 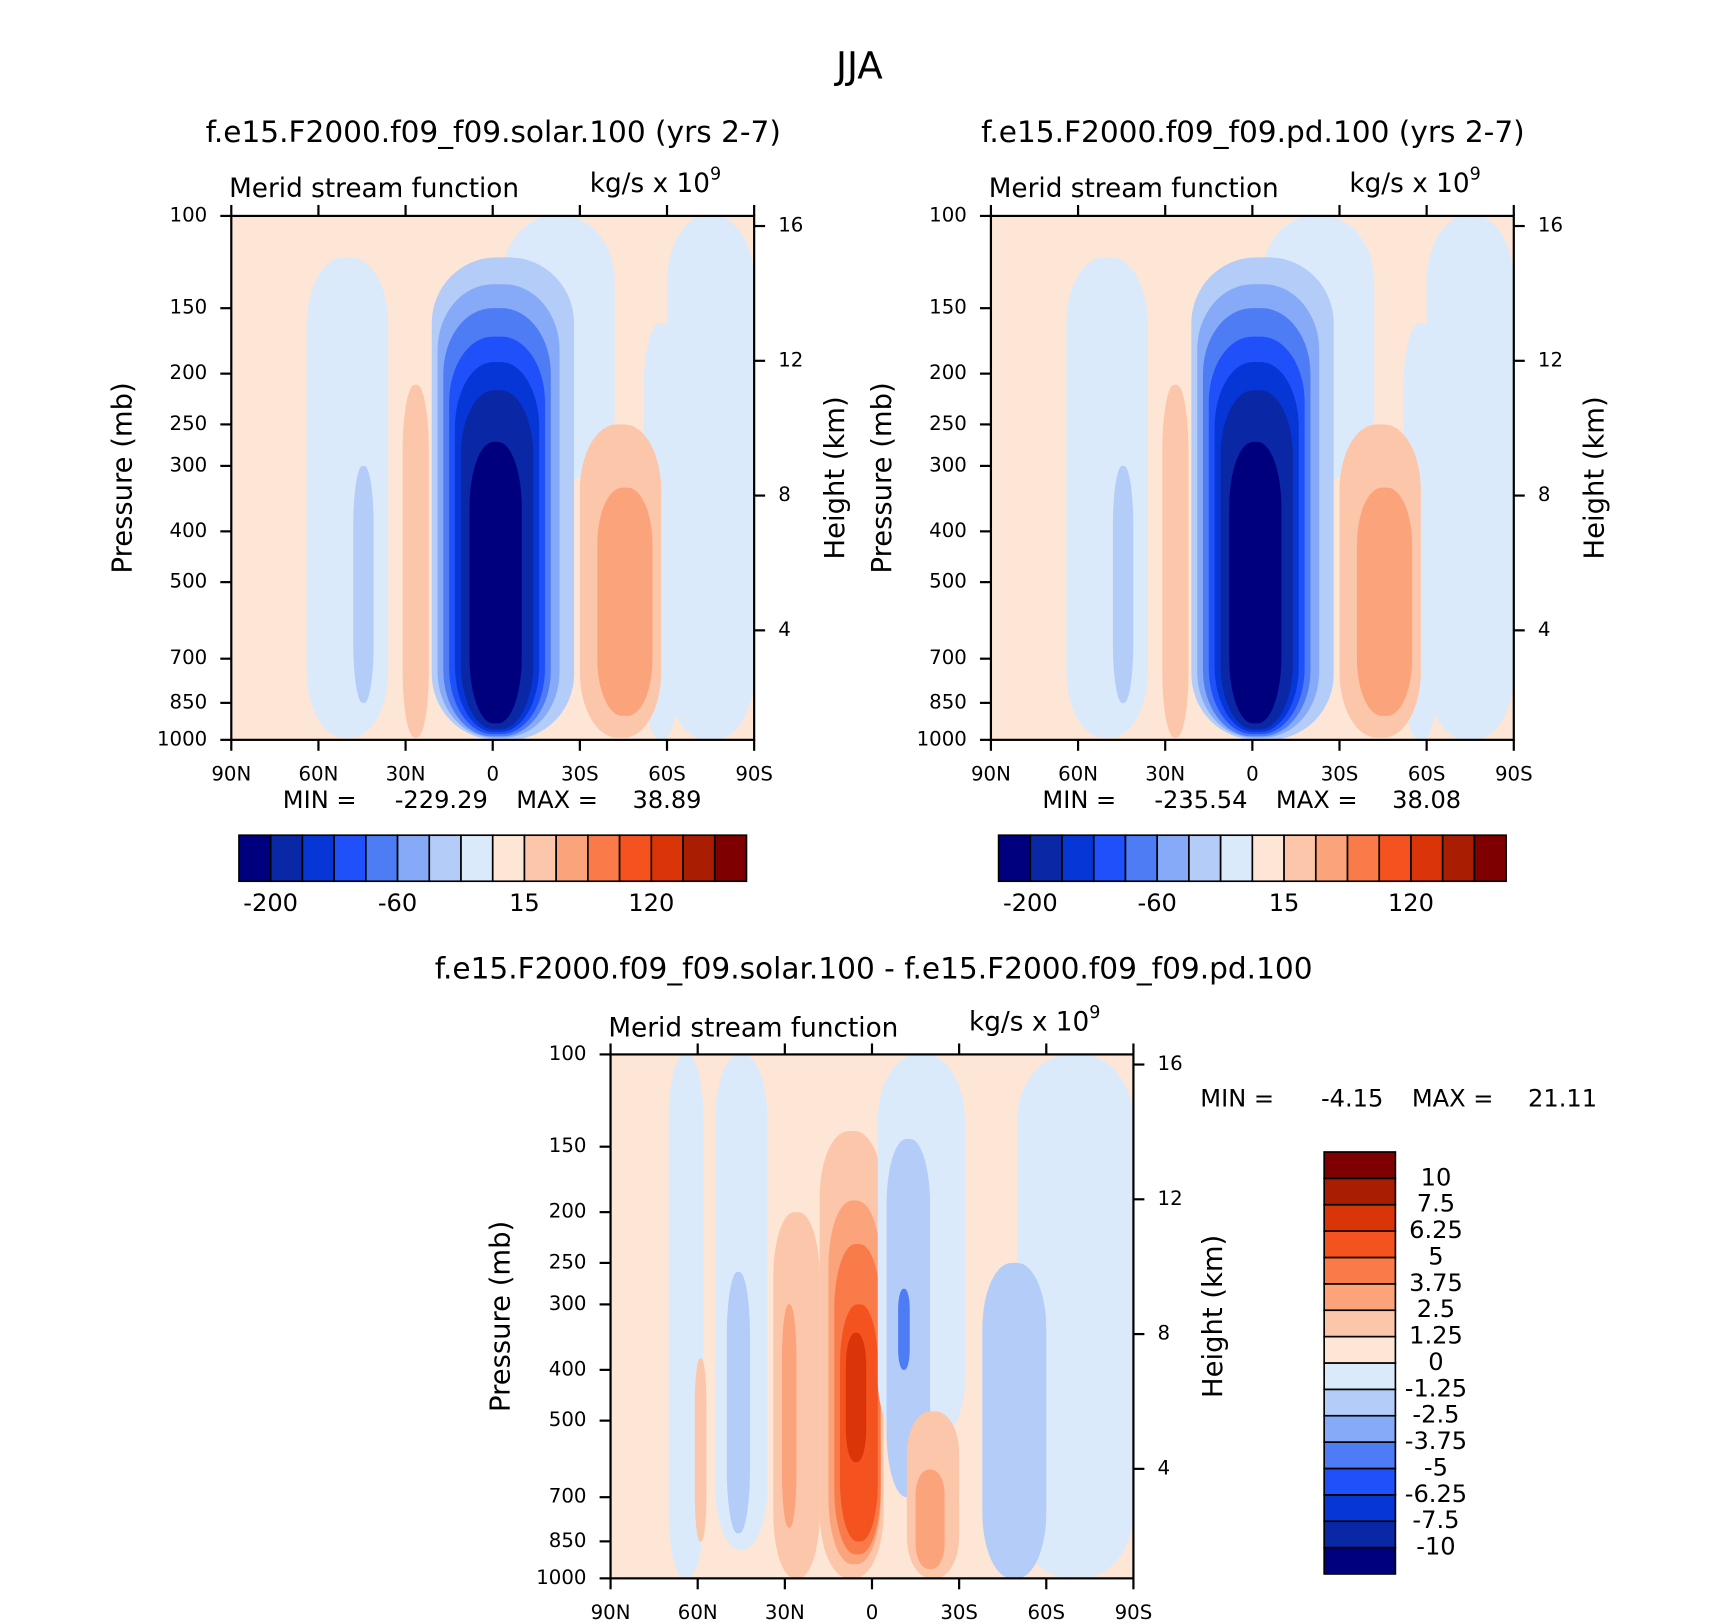 What do you see at coordinates (1435, 1520) in the screenshot?
I see `colorbar-label: -7.5` at bounding box center [1435, 1520].